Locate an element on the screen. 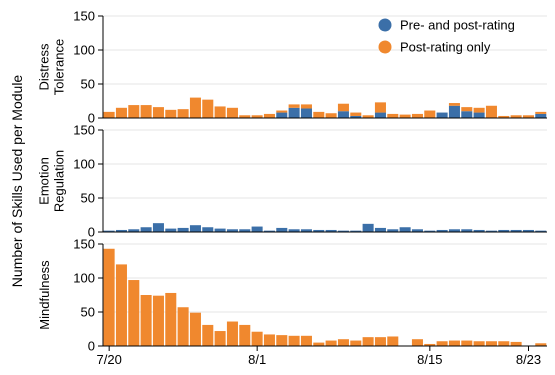 The height and width of the screenshot is (375, 555). panel-label-line: Regulation is located at coordinates (59, 181).